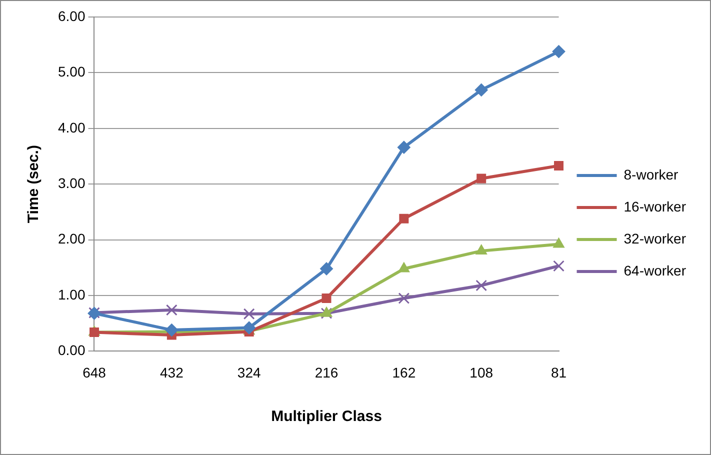 This screenshot has width=711, height=455. What do you see at coordinates (655, 238) in the screenshot?
I see `legend-label: 32-worker` at bounding box center [655, 238].